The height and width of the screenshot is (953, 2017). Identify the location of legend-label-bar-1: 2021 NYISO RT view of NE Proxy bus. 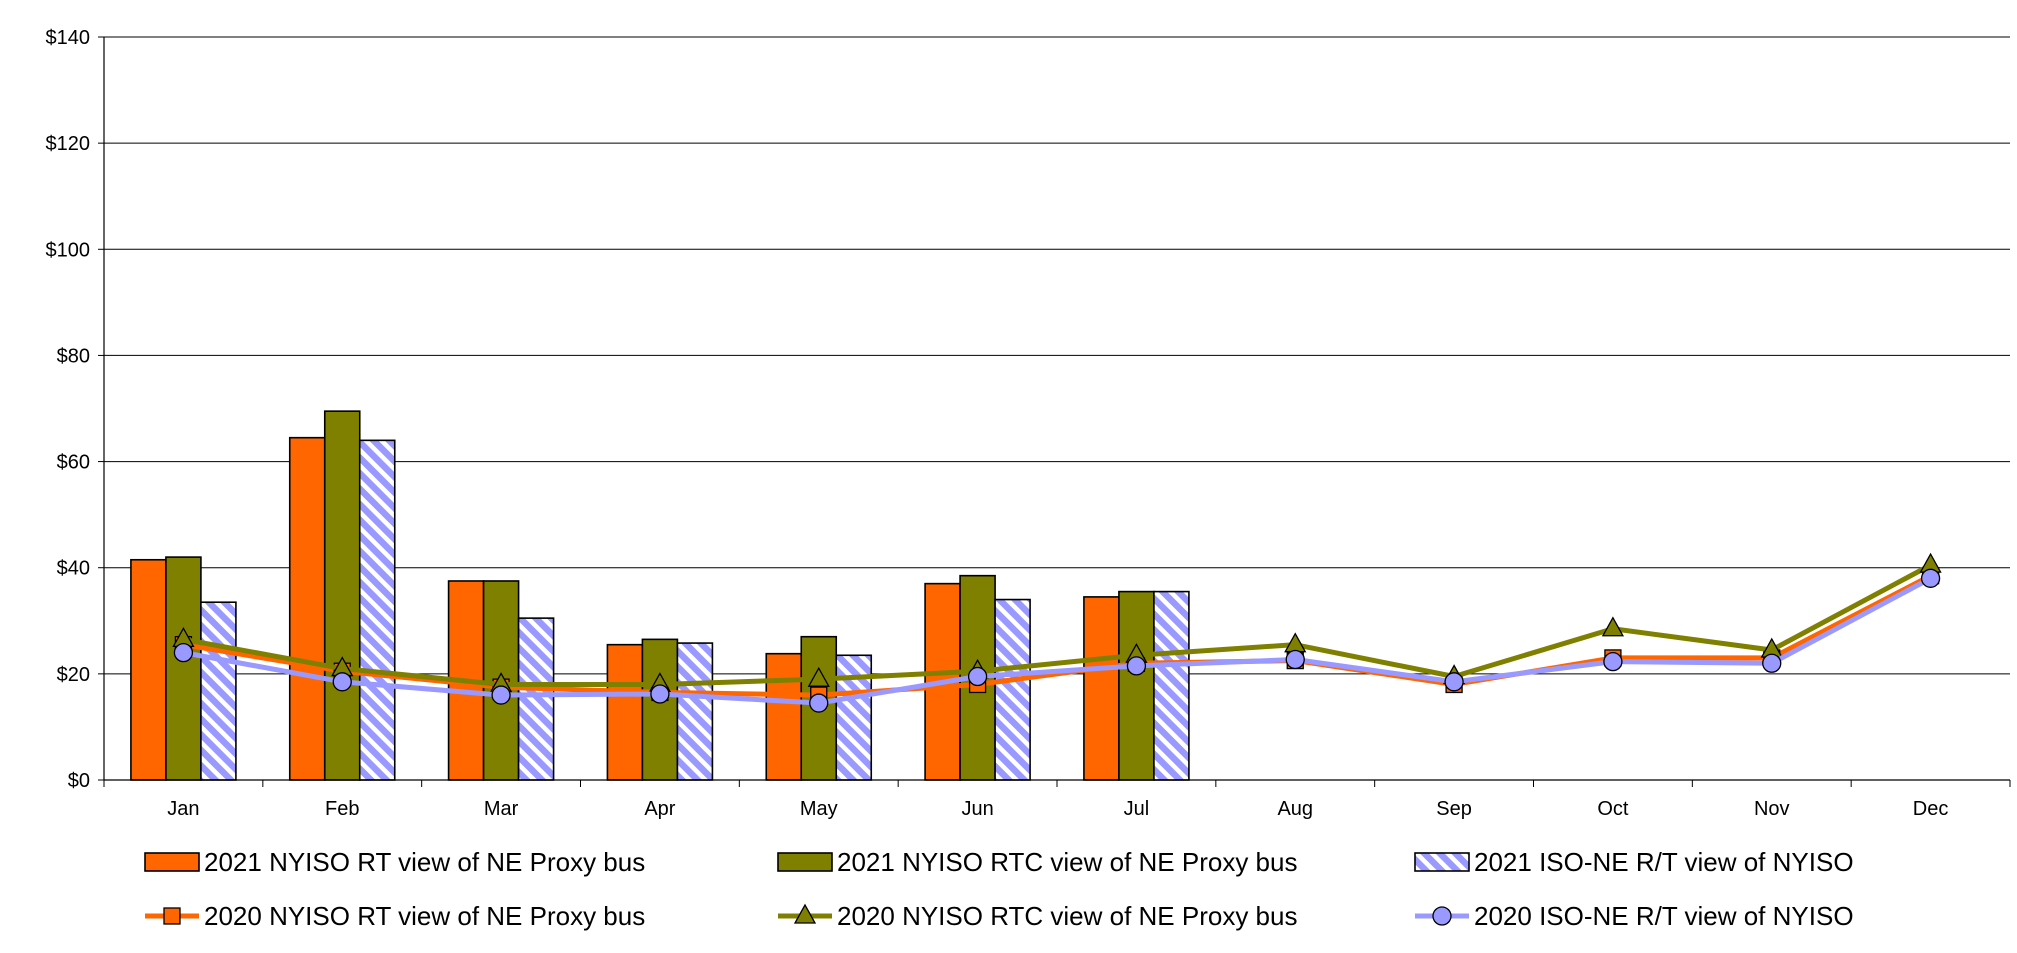
(424, 862).